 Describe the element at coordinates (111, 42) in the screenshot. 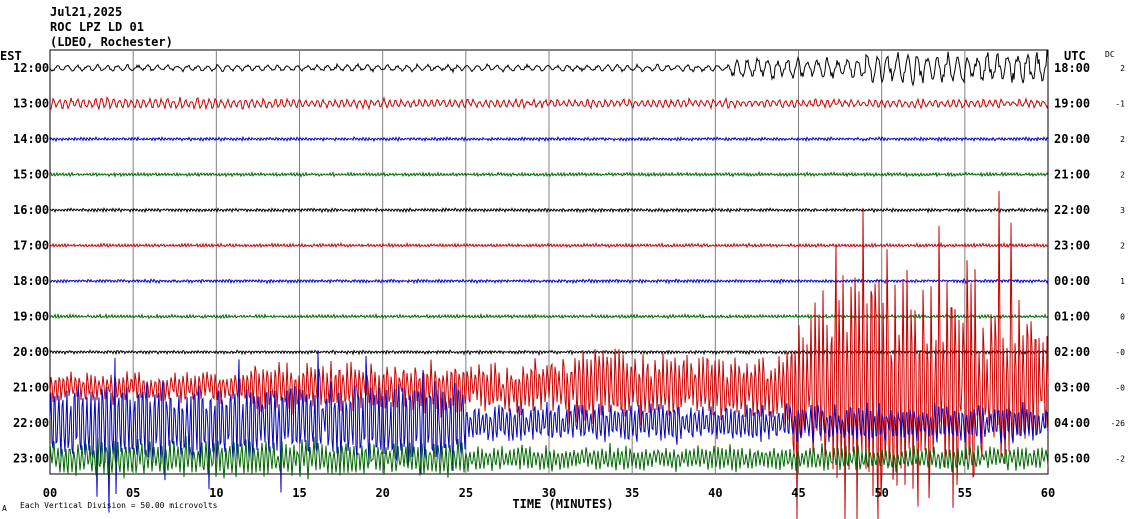

I see `header-network: (LDEO, Rochester)` at that location.